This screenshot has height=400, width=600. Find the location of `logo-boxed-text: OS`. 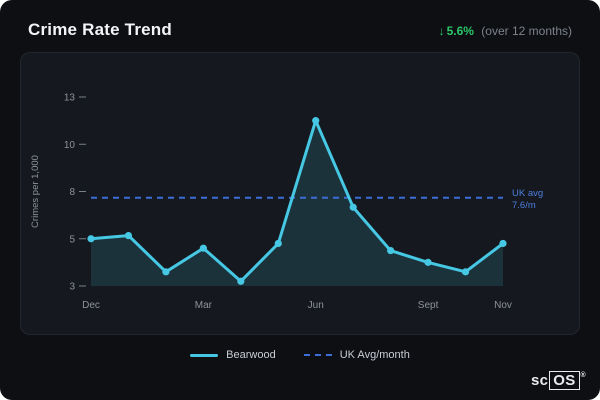

logo-boxed-text: OS is located at coordinates (564, 380).